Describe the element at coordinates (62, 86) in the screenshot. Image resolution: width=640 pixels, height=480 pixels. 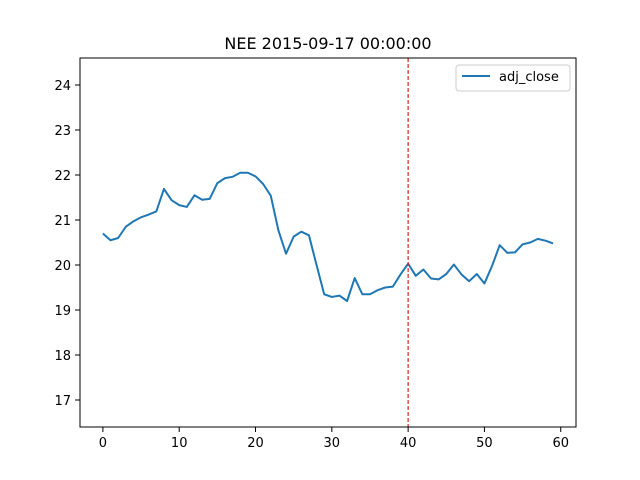
I see `y-tick-label: 24` at that location.